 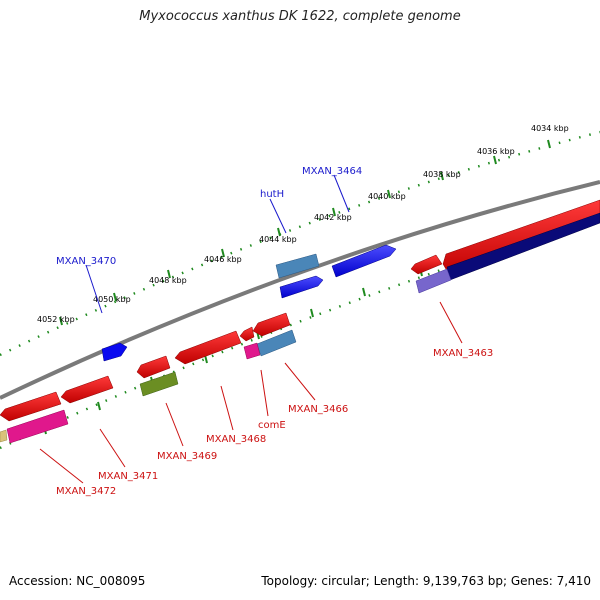 I want to click on gene-block-mxan-3469-olive, so click(x=159, y=384).